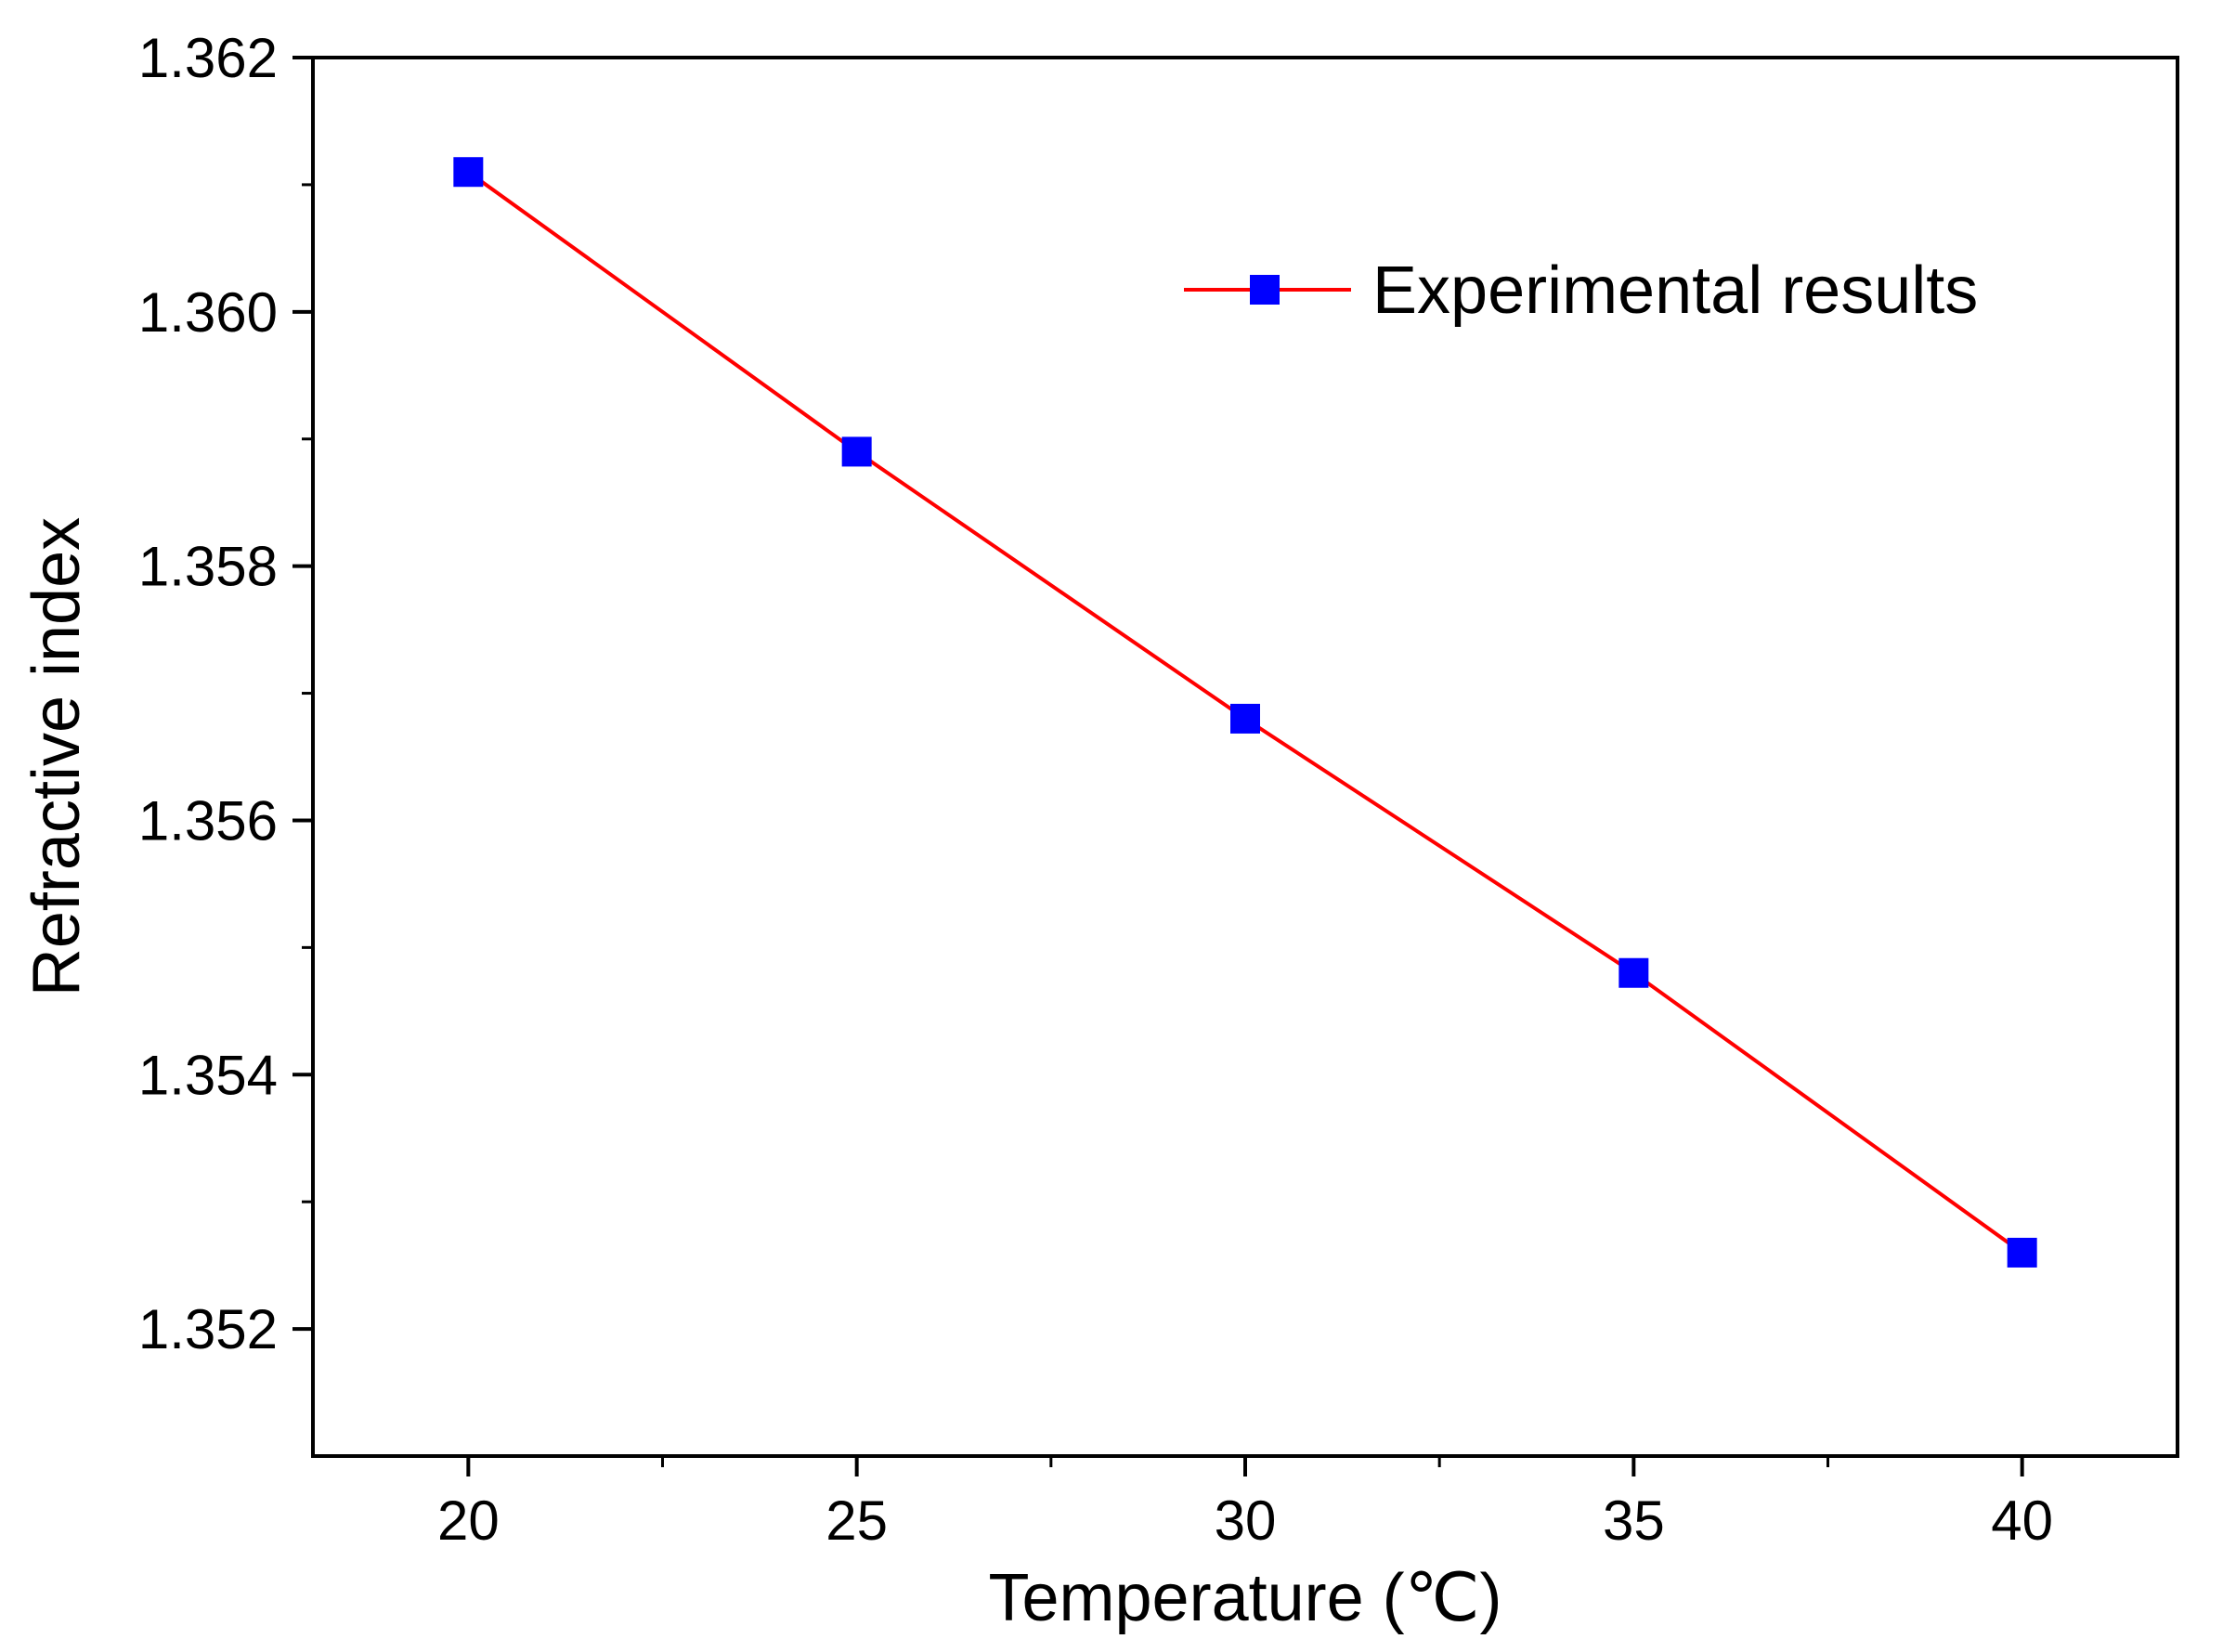  Describe the element at coordinates (1245, 1466) in the screenshot. I see `x-axis-ticks` at that location.